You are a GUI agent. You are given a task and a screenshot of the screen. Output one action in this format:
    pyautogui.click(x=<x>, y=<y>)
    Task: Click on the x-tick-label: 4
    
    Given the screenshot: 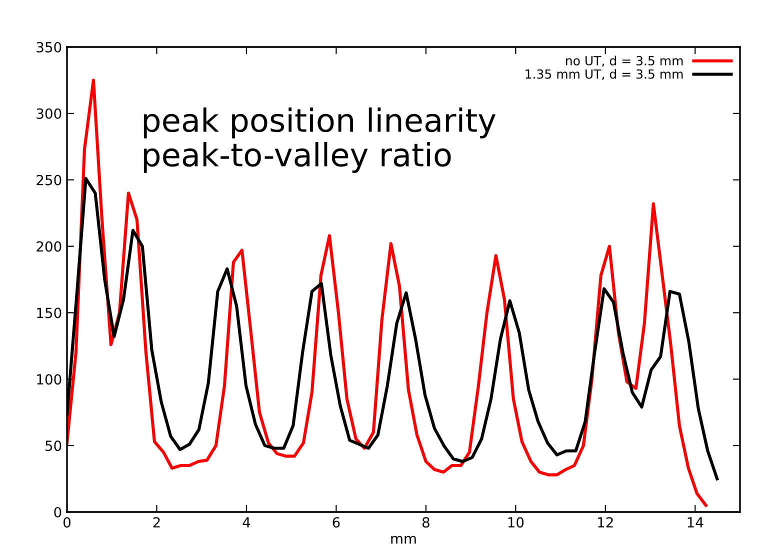 What is the action you would take?
    pyautogui.click(x=246, y=522)
    